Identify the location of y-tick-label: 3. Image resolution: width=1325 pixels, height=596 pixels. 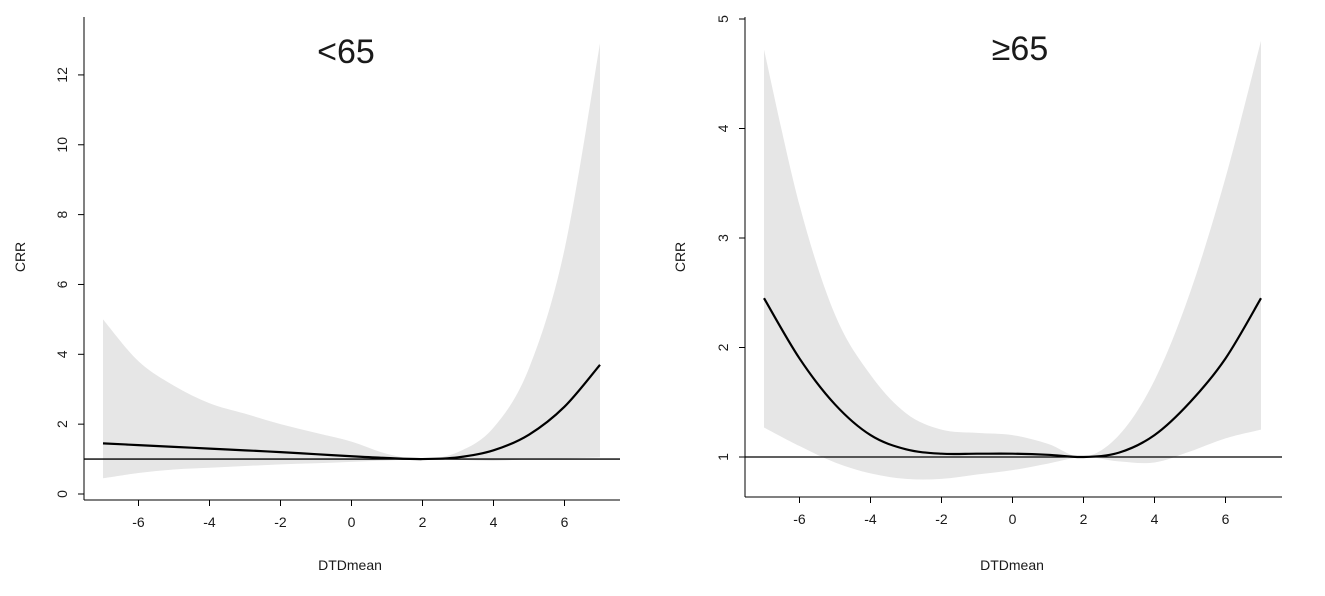
(723, 238).